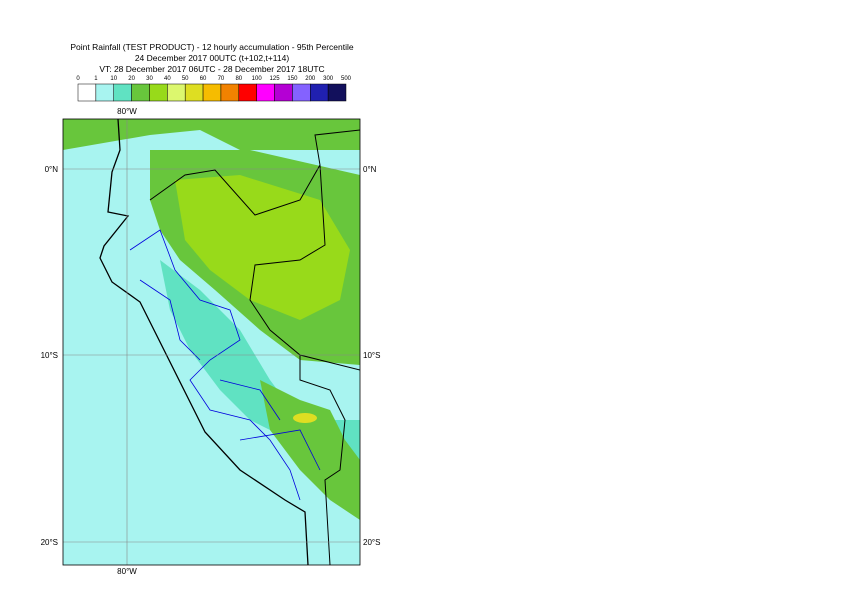  What do you see at coordinates (225, 365) in the screenshot?
I see `region-border` at bounding box center [225, 365].